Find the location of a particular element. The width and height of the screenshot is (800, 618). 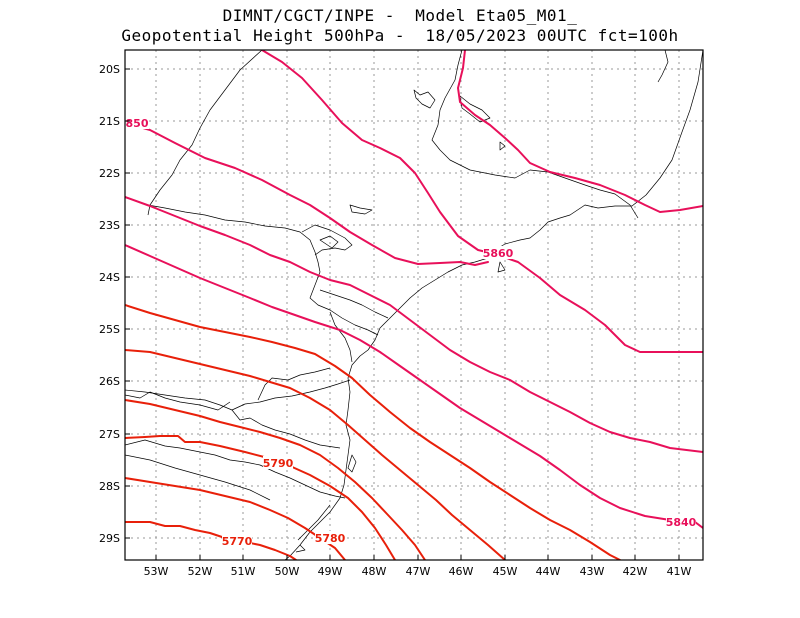

lat-label-28s: 28S is located at coordinates (109, 486).